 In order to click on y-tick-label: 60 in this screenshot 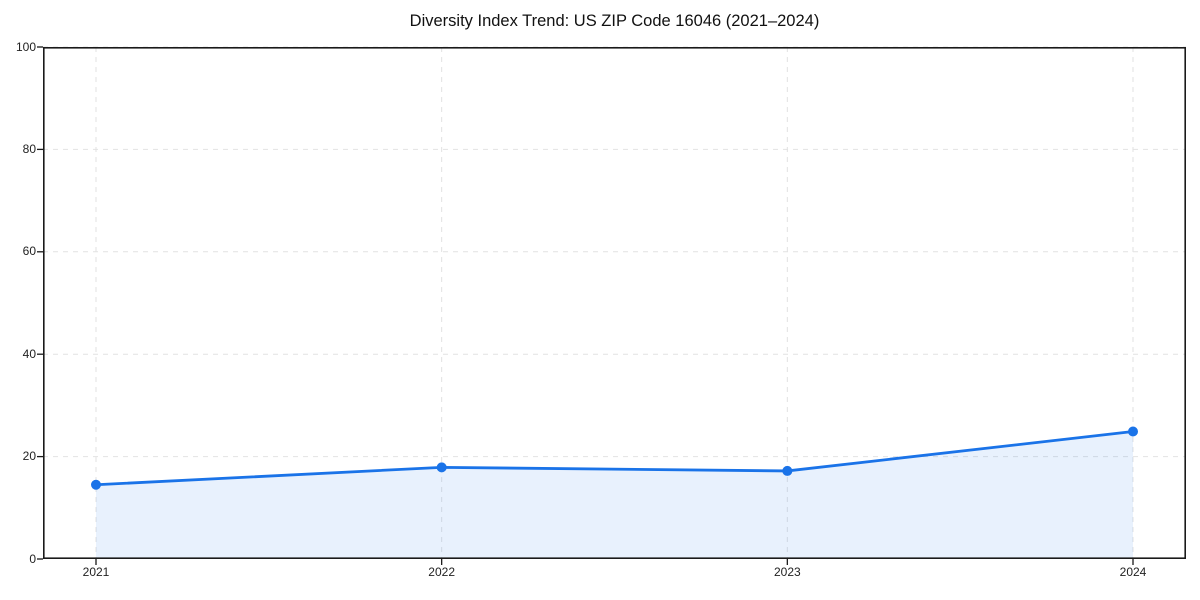, I will do `click(29, 251)`.